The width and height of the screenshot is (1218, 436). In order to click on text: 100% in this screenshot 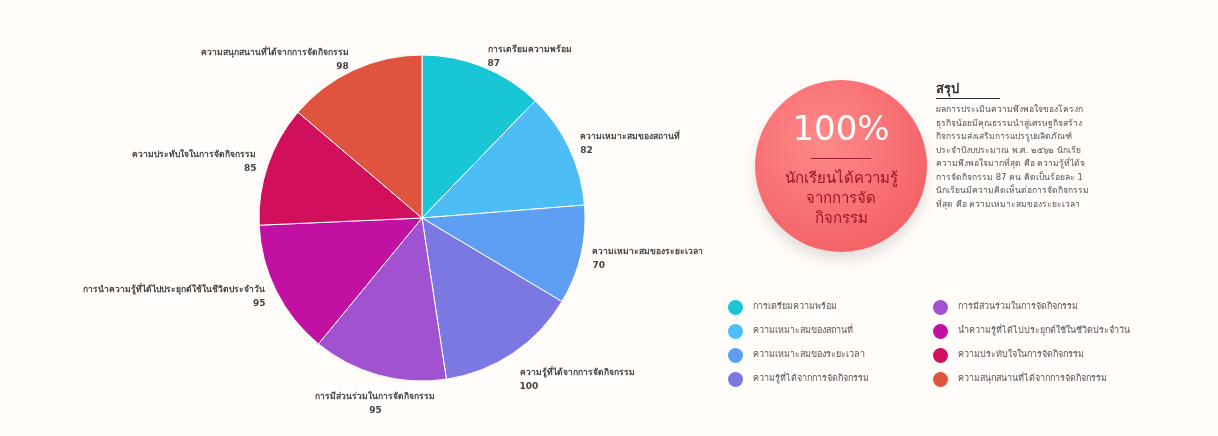, I will do `click(841, 128)`.